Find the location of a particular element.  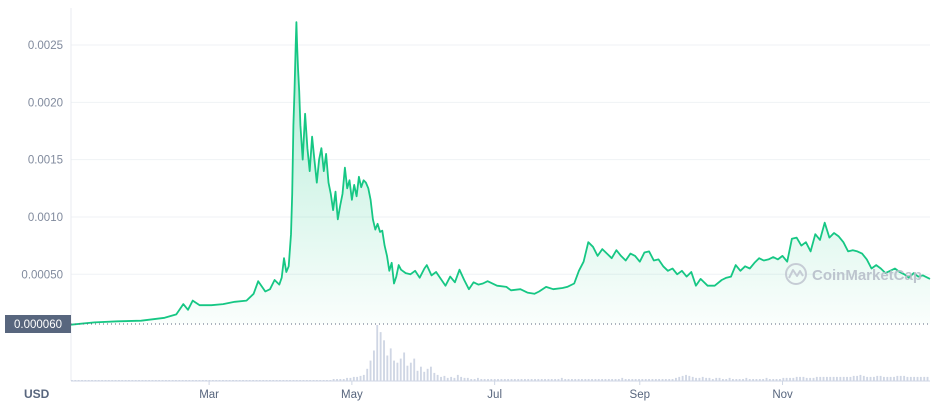

watermark: CoinMarketCap is located at coordinates (853, 274).